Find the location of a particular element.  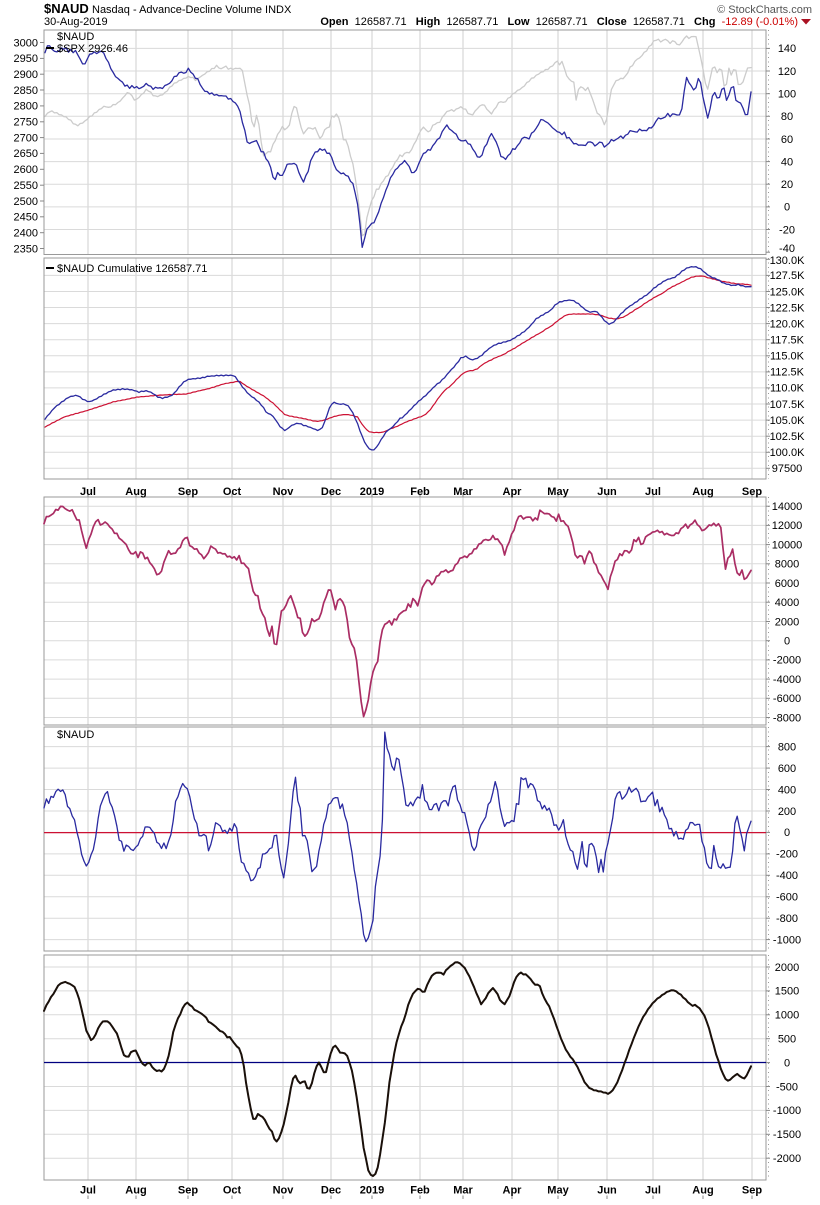

svg-text: 4000 is located at coordinates (787, 603).